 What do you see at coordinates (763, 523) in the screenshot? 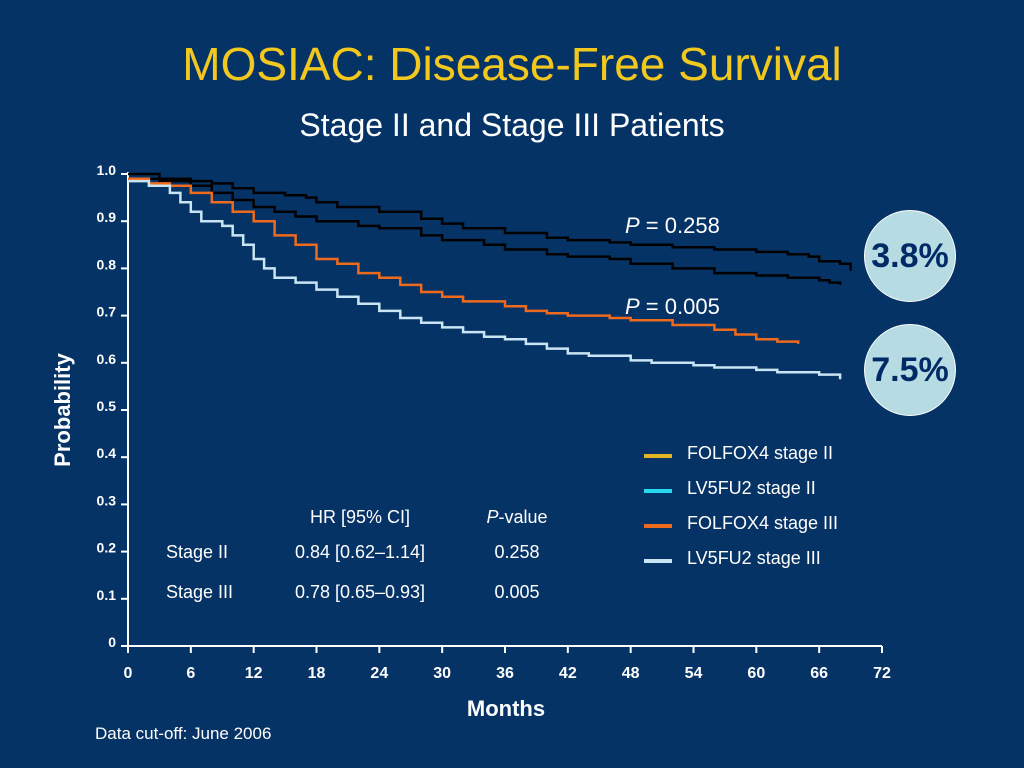
I see `legend-label: FOLFOX4 stage III` at bounding box center [763, 523].